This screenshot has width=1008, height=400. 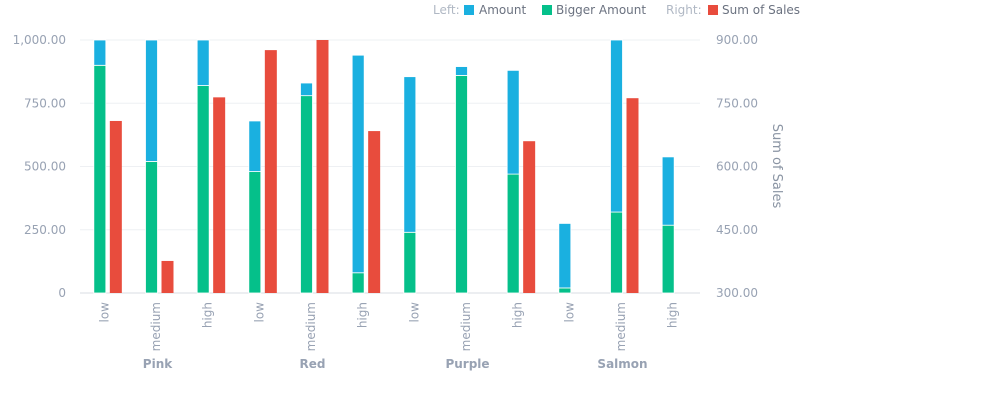 I want to click on group-label: Pink, so click(x=158, y=364).